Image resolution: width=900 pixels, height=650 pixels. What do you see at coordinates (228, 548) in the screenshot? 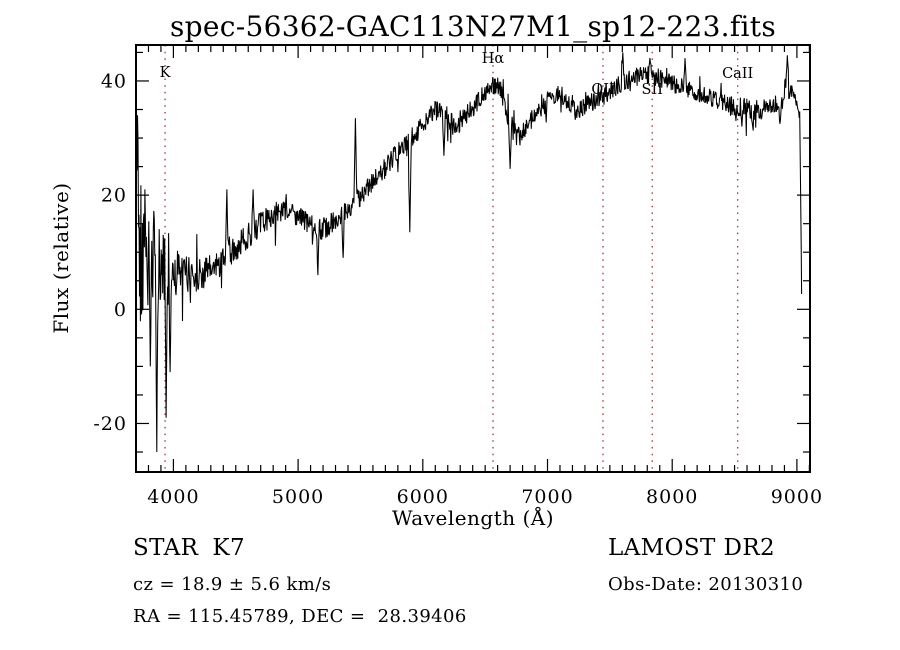
I see `object-subclass: K7` at bounding box center [228, 548].